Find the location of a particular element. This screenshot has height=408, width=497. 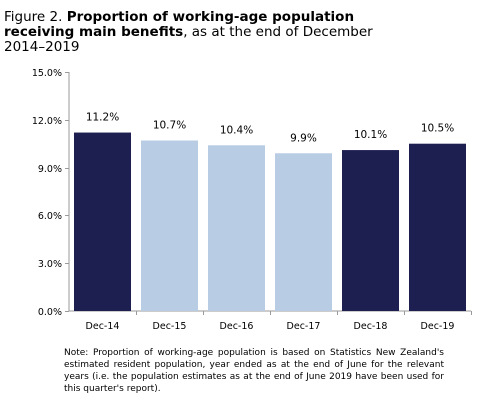

data-label: 10.4% is located at coordinates (236, 130).